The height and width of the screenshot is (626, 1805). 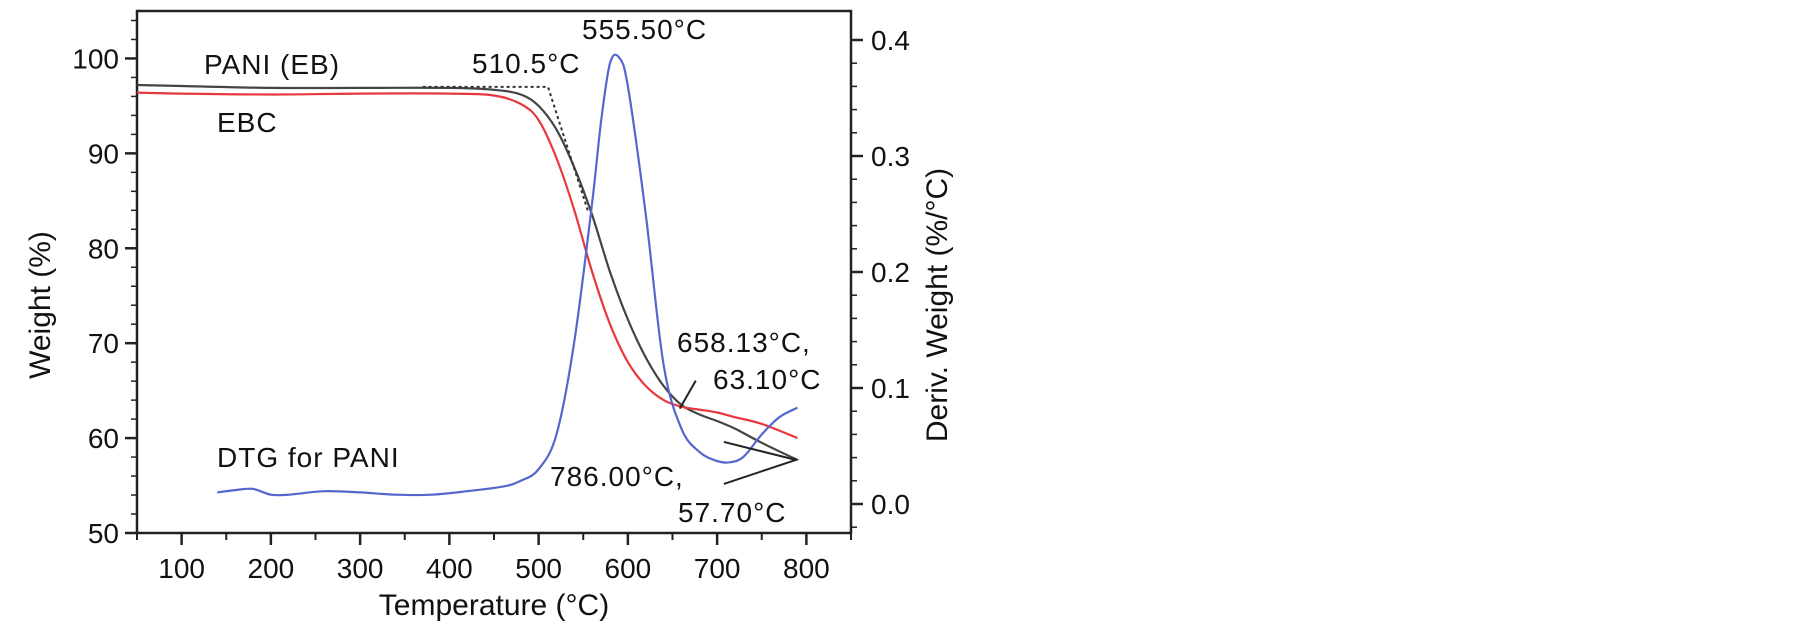 What do you see at coordinates (308, 457) in the screenshot?
I see `dtg-label: DTG for PANI` at bounding box center [308, 457].